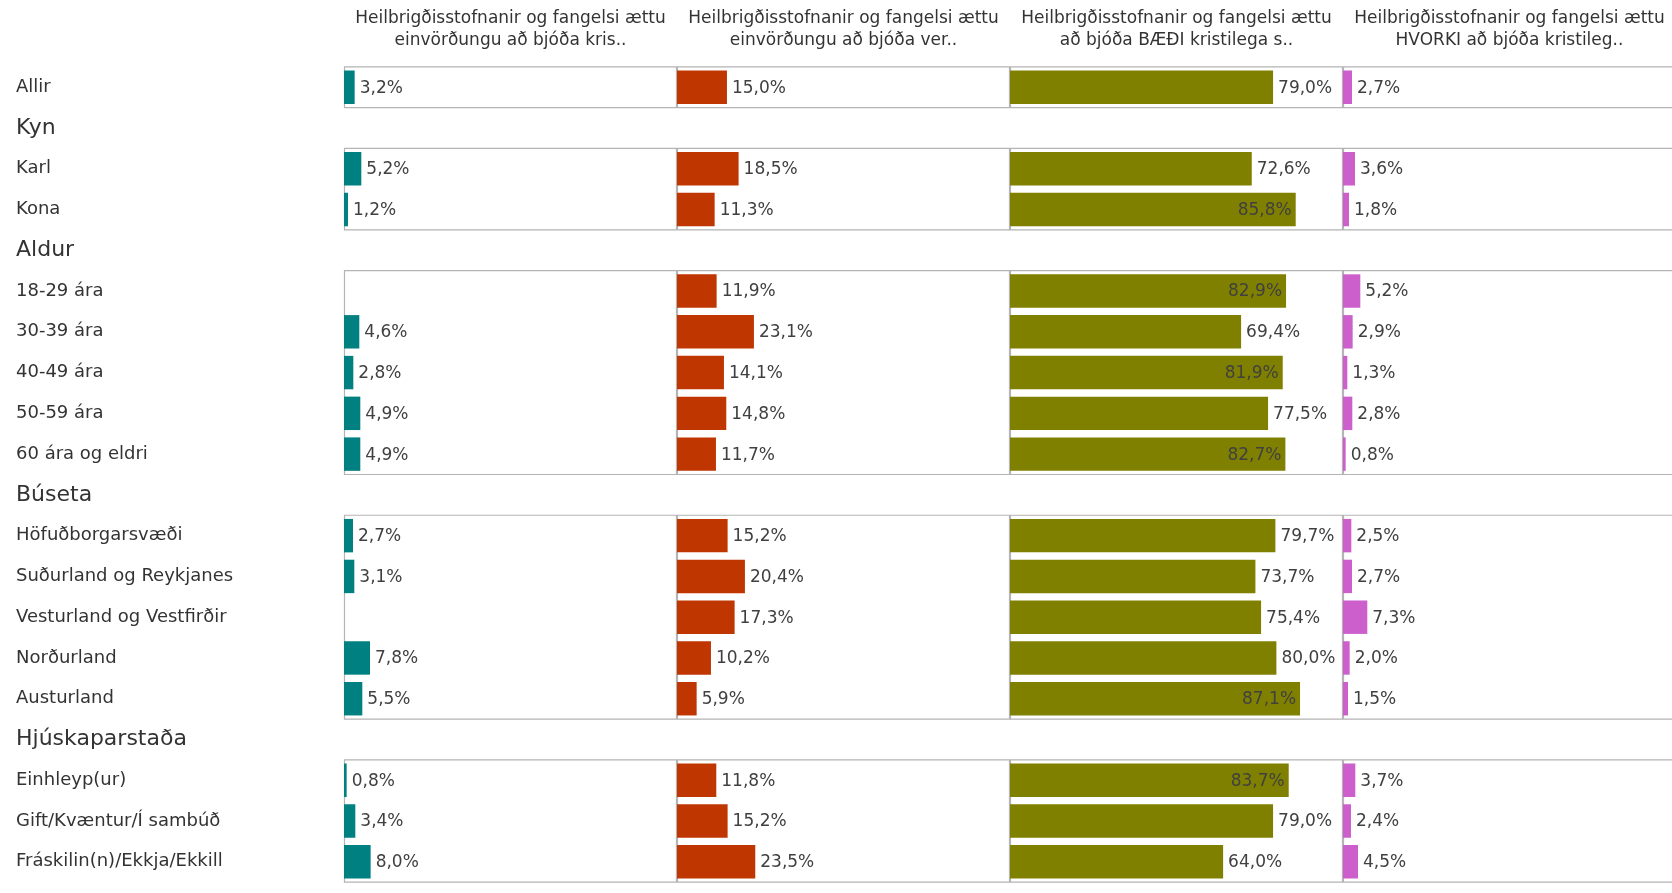 The image size is (1672, 893). I want to click on data-label: 1,5%, so click(1374, 698).